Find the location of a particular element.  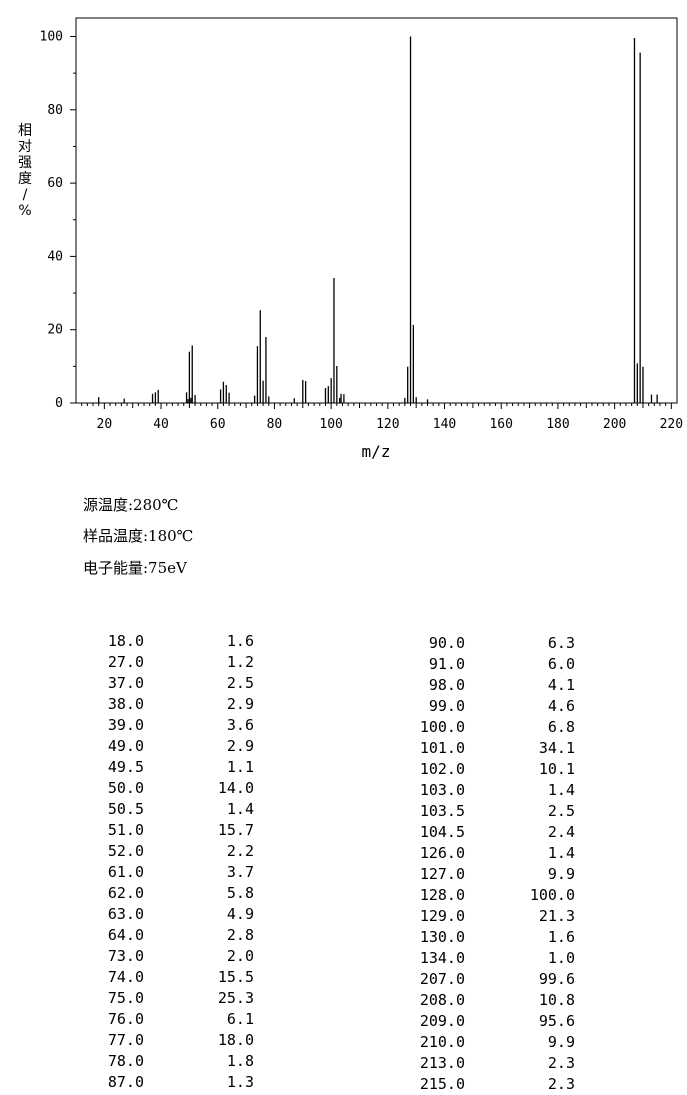

mz-value: 51.0 is located at coordinates (125, 830).